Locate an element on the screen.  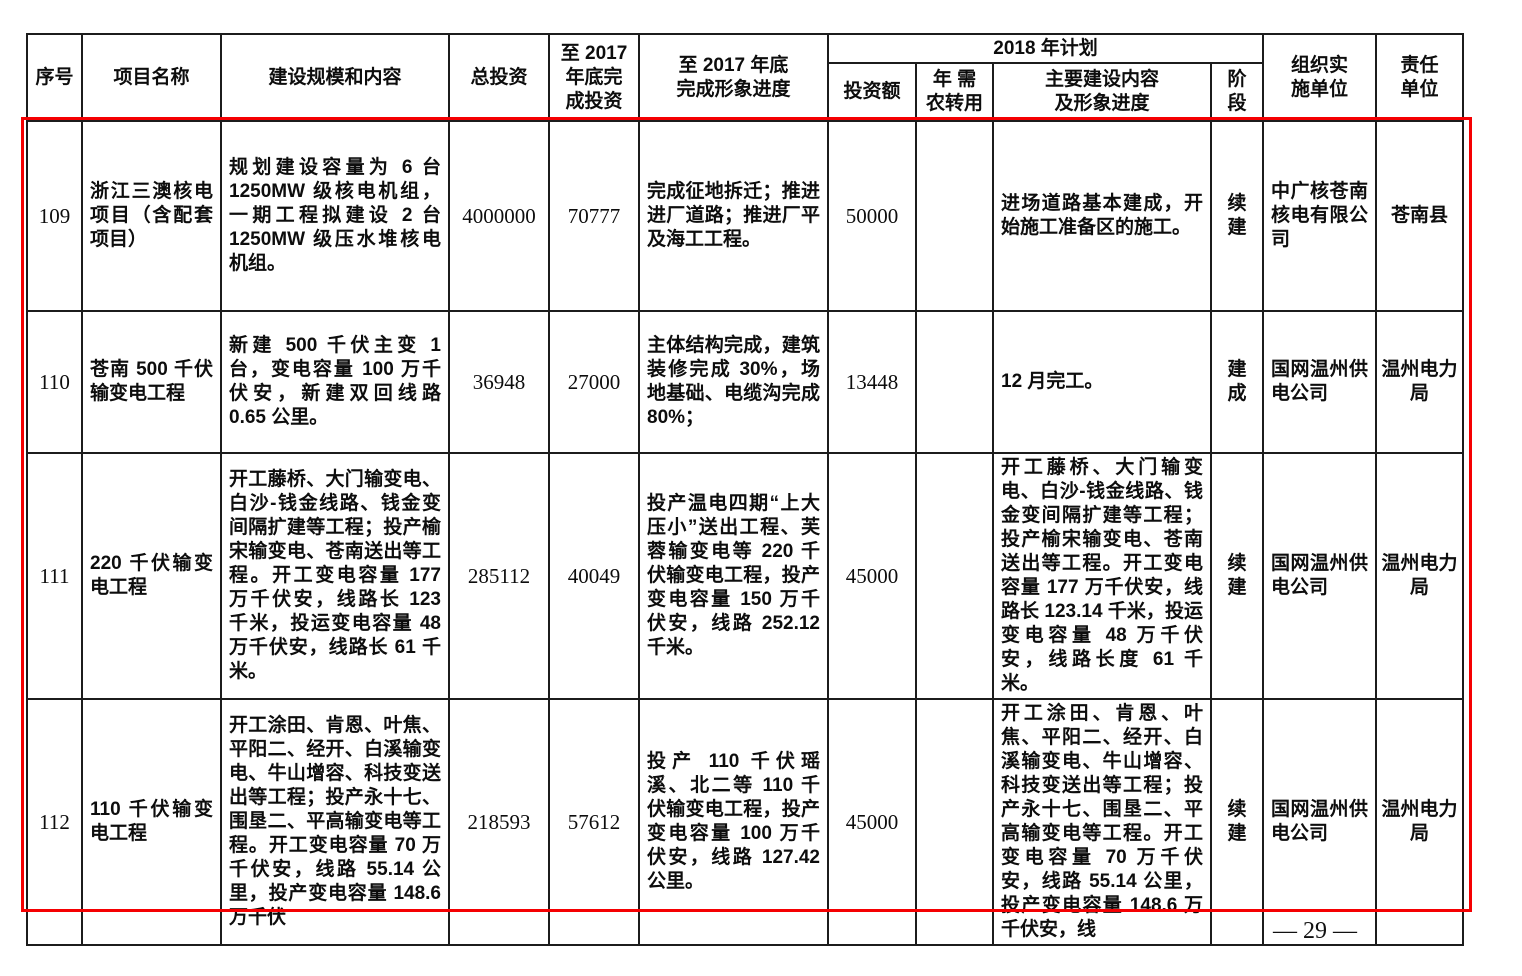
col-header-resp-unit: 责任 单位 is located at coordinates (1420, 77).